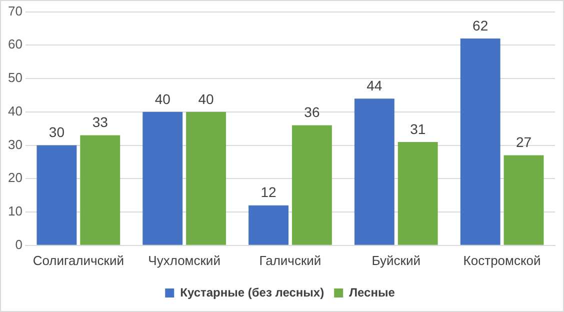  What do you see at coordinates (15, 144) in the screenshot?
I see `y-tick-label: 30` at bounding box center [15, 144].